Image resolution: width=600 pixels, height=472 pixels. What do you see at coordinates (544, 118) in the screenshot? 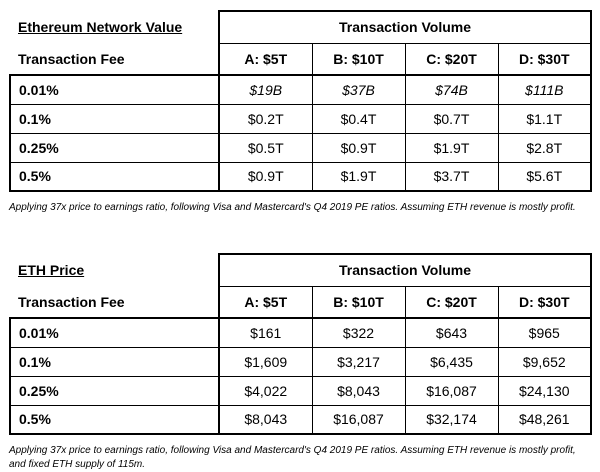
I see `value-cell: $1.1T` at bounding box center [544, 118].